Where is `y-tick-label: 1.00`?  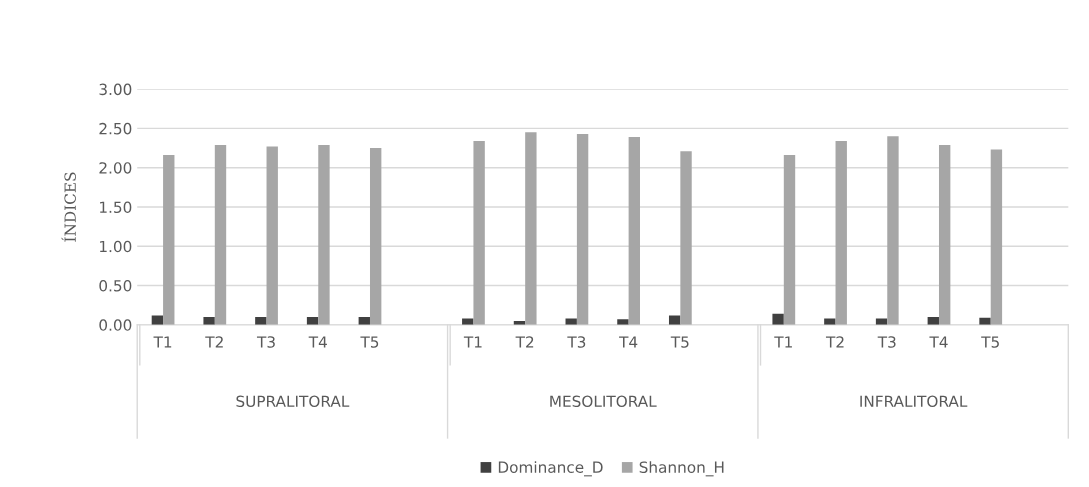 y-tick-label: 1.00 is located at coordinates (116, 246).